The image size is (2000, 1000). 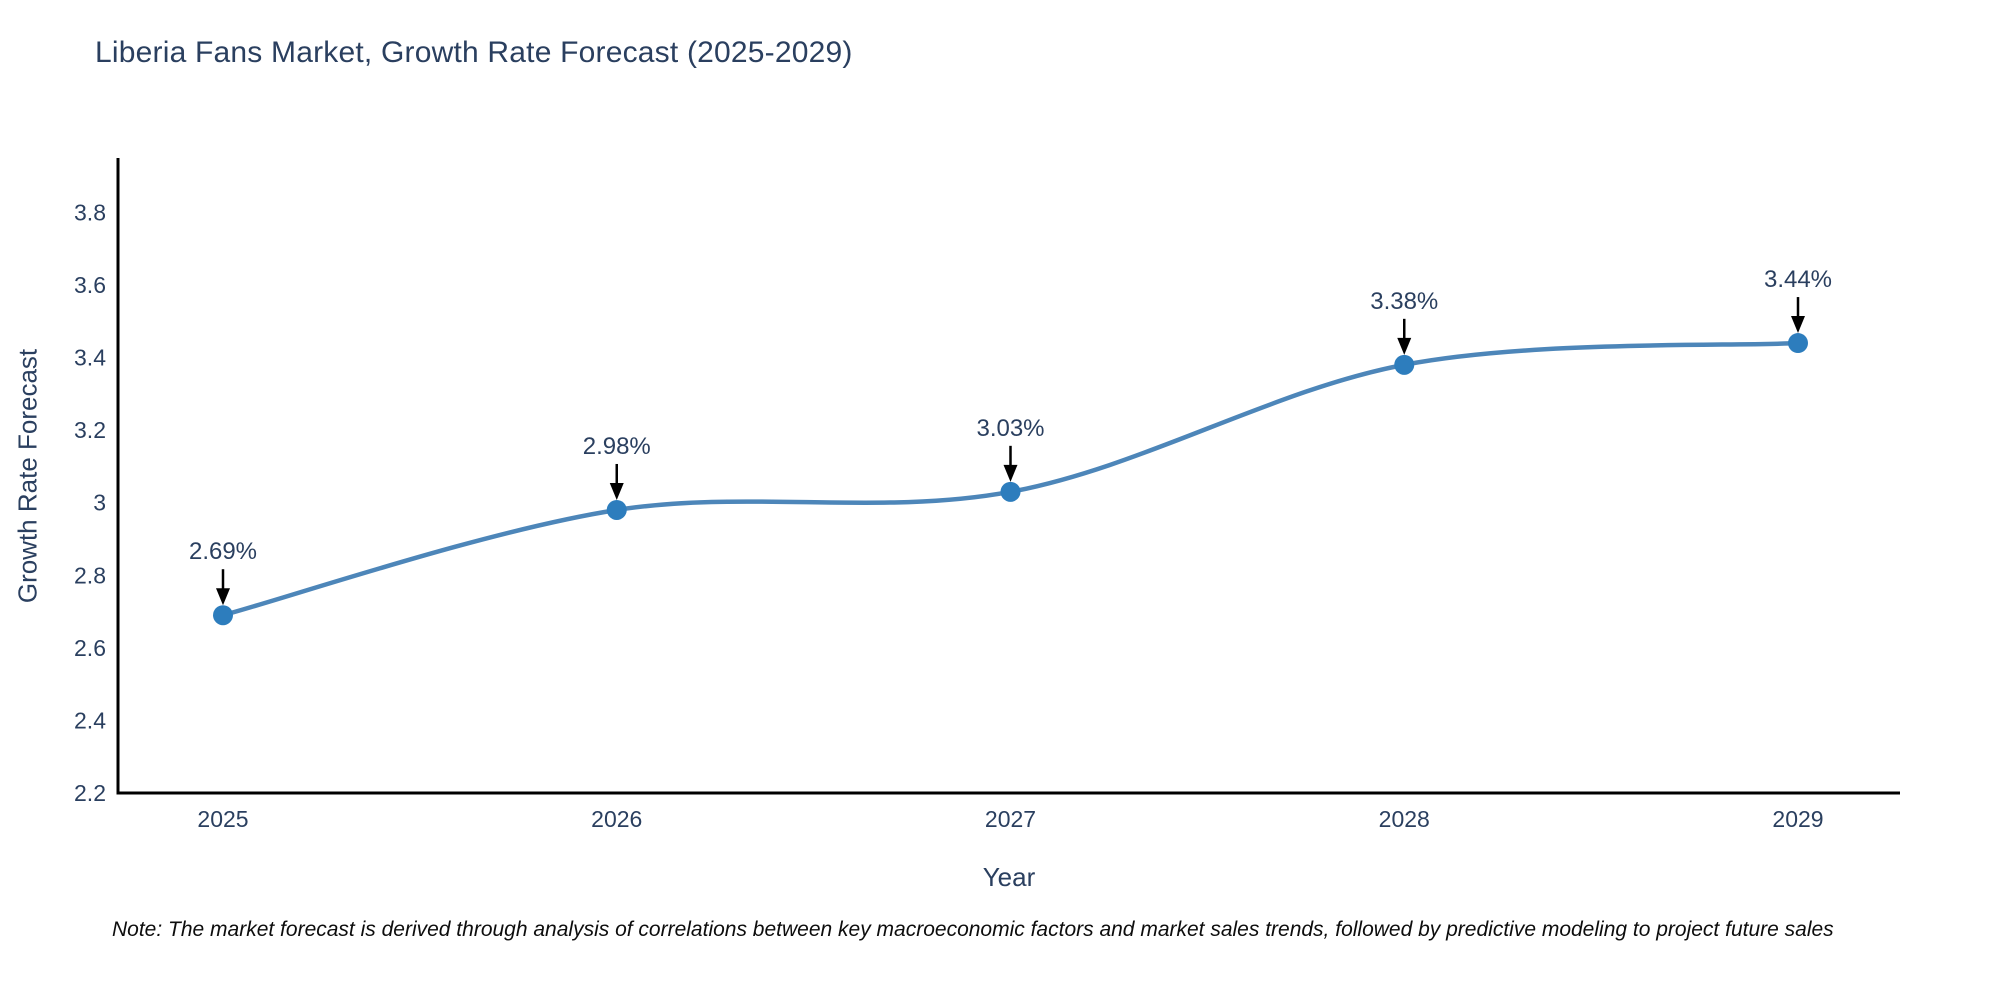 What do you see at coordinates (90, 720) in the screenshot?
I see `y-tick-label: 2.4` at bounding box center [90, 720].